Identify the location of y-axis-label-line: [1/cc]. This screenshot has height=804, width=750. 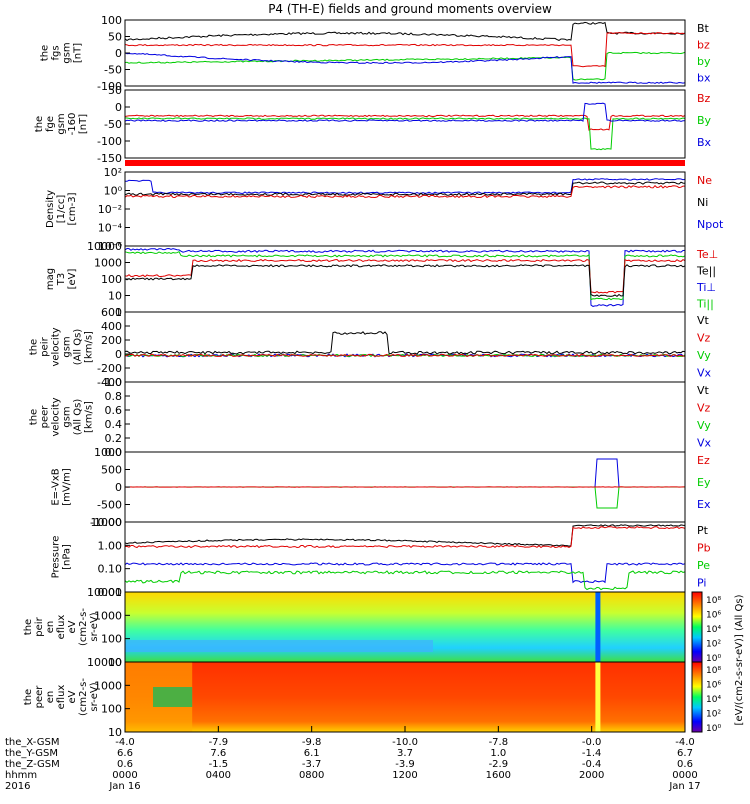
(61, 209).